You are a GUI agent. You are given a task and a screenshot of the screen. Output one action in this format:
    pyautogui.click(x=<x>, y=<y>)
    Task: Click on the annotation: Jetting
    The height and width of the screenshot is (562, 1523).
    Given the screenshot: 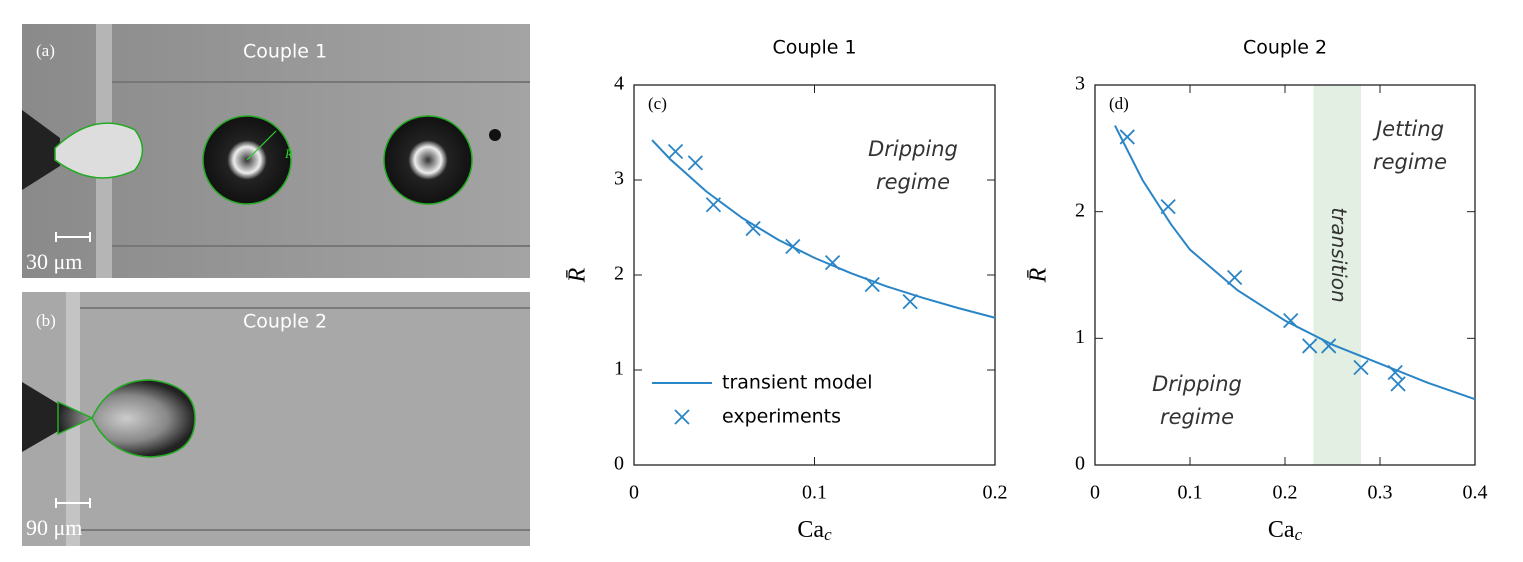 What is the action you would take?
    pyautogui.click(x=1408, y=129)
    